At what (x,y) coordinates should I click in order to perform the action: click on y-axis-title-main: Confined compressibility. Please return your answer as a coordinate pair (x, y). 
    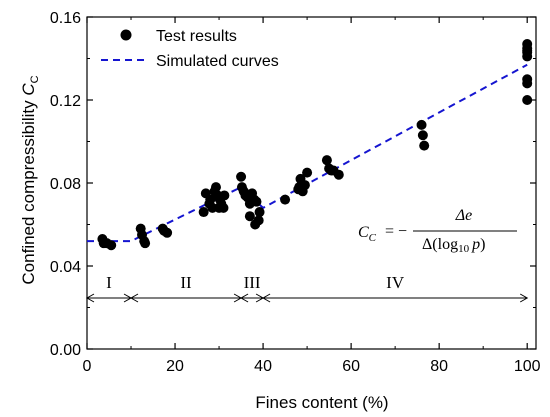
    Looking at the image, I should click on (28, 190).